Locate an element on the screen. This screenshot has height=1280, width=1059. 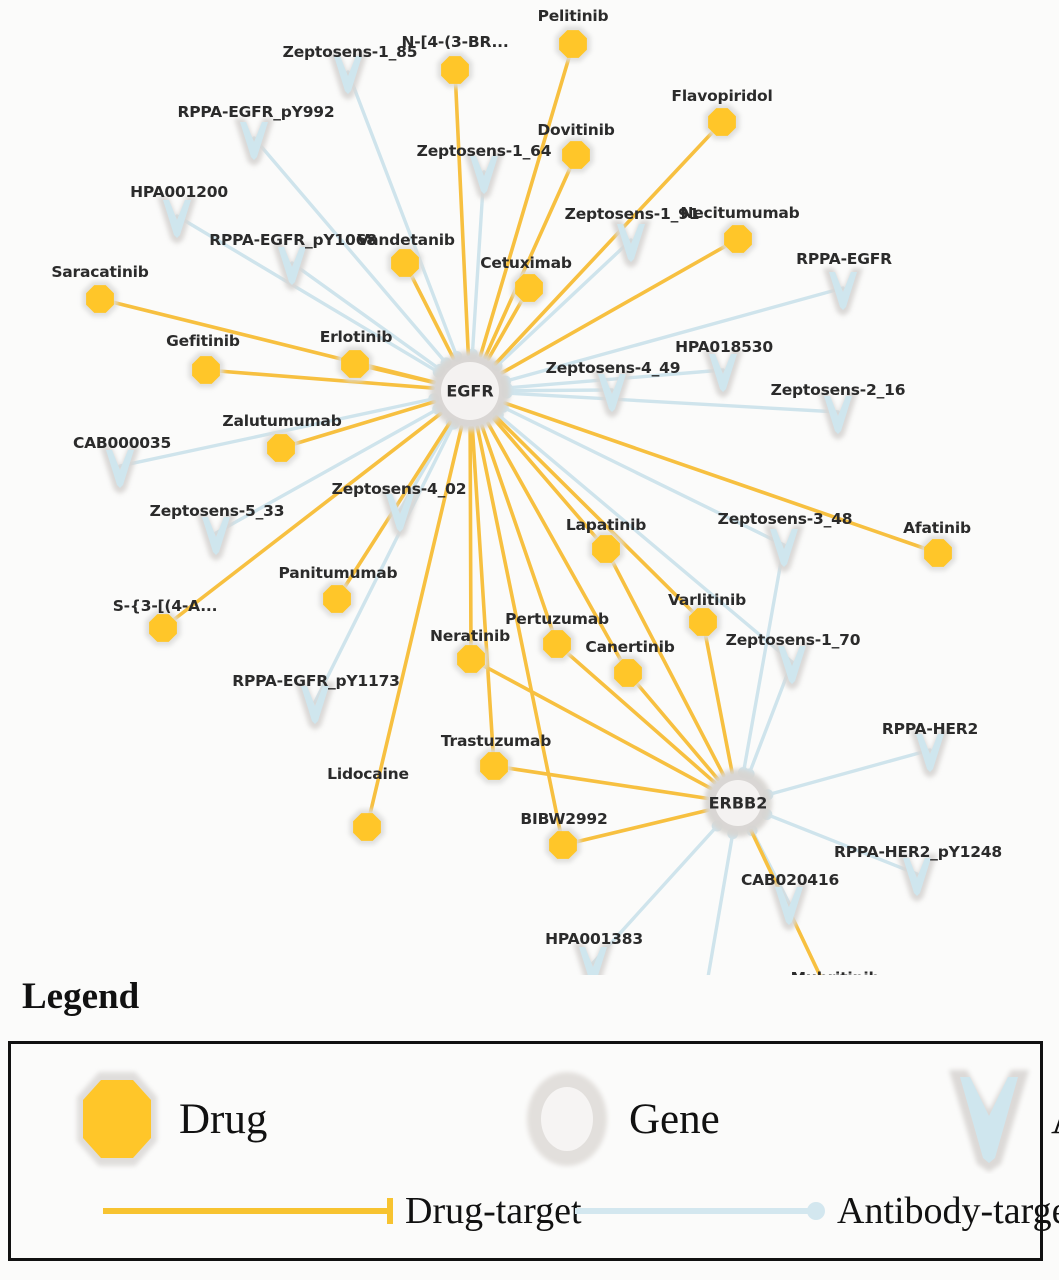
gene-label: EGFR is located at coordinates (470, 391).